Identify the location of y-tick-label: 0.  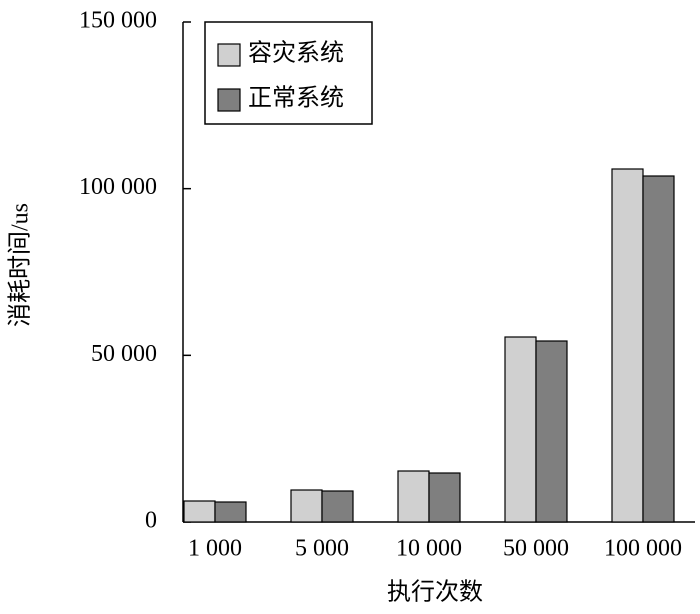
(151, 521).